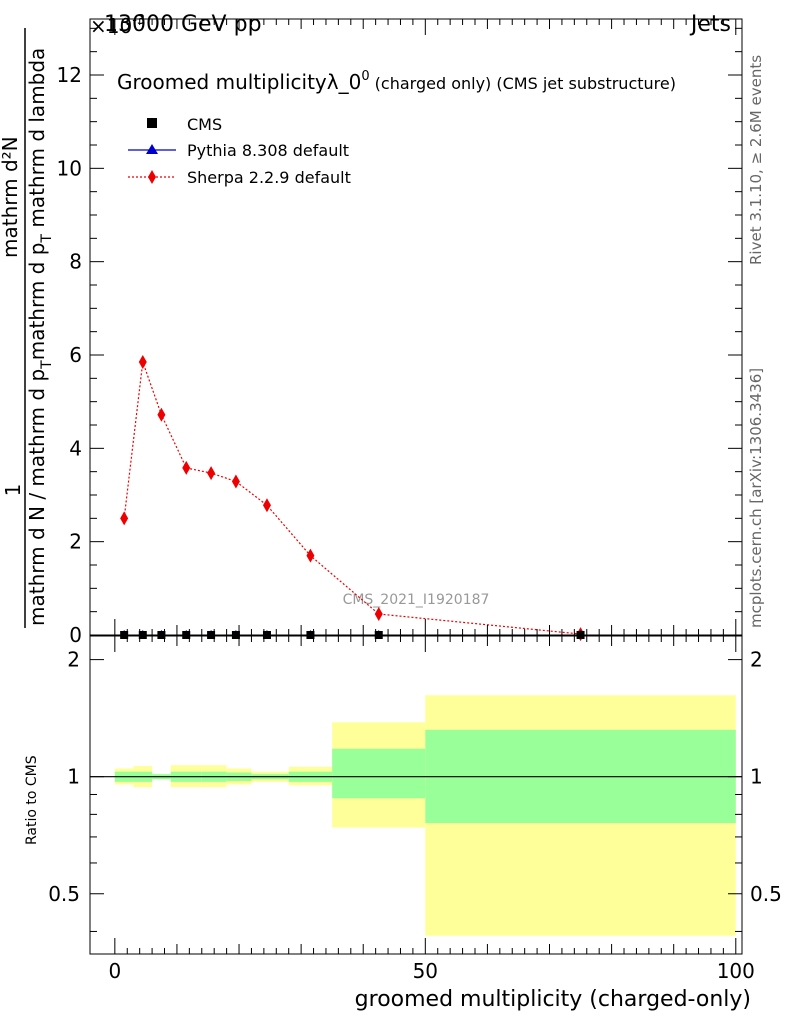 The width and height of the screenshot is (786, 1024). What do you see at coordinates (204, 124) in the screenshot?
I see `legend-label-cms: CMS` at bounding box center [204, 124].